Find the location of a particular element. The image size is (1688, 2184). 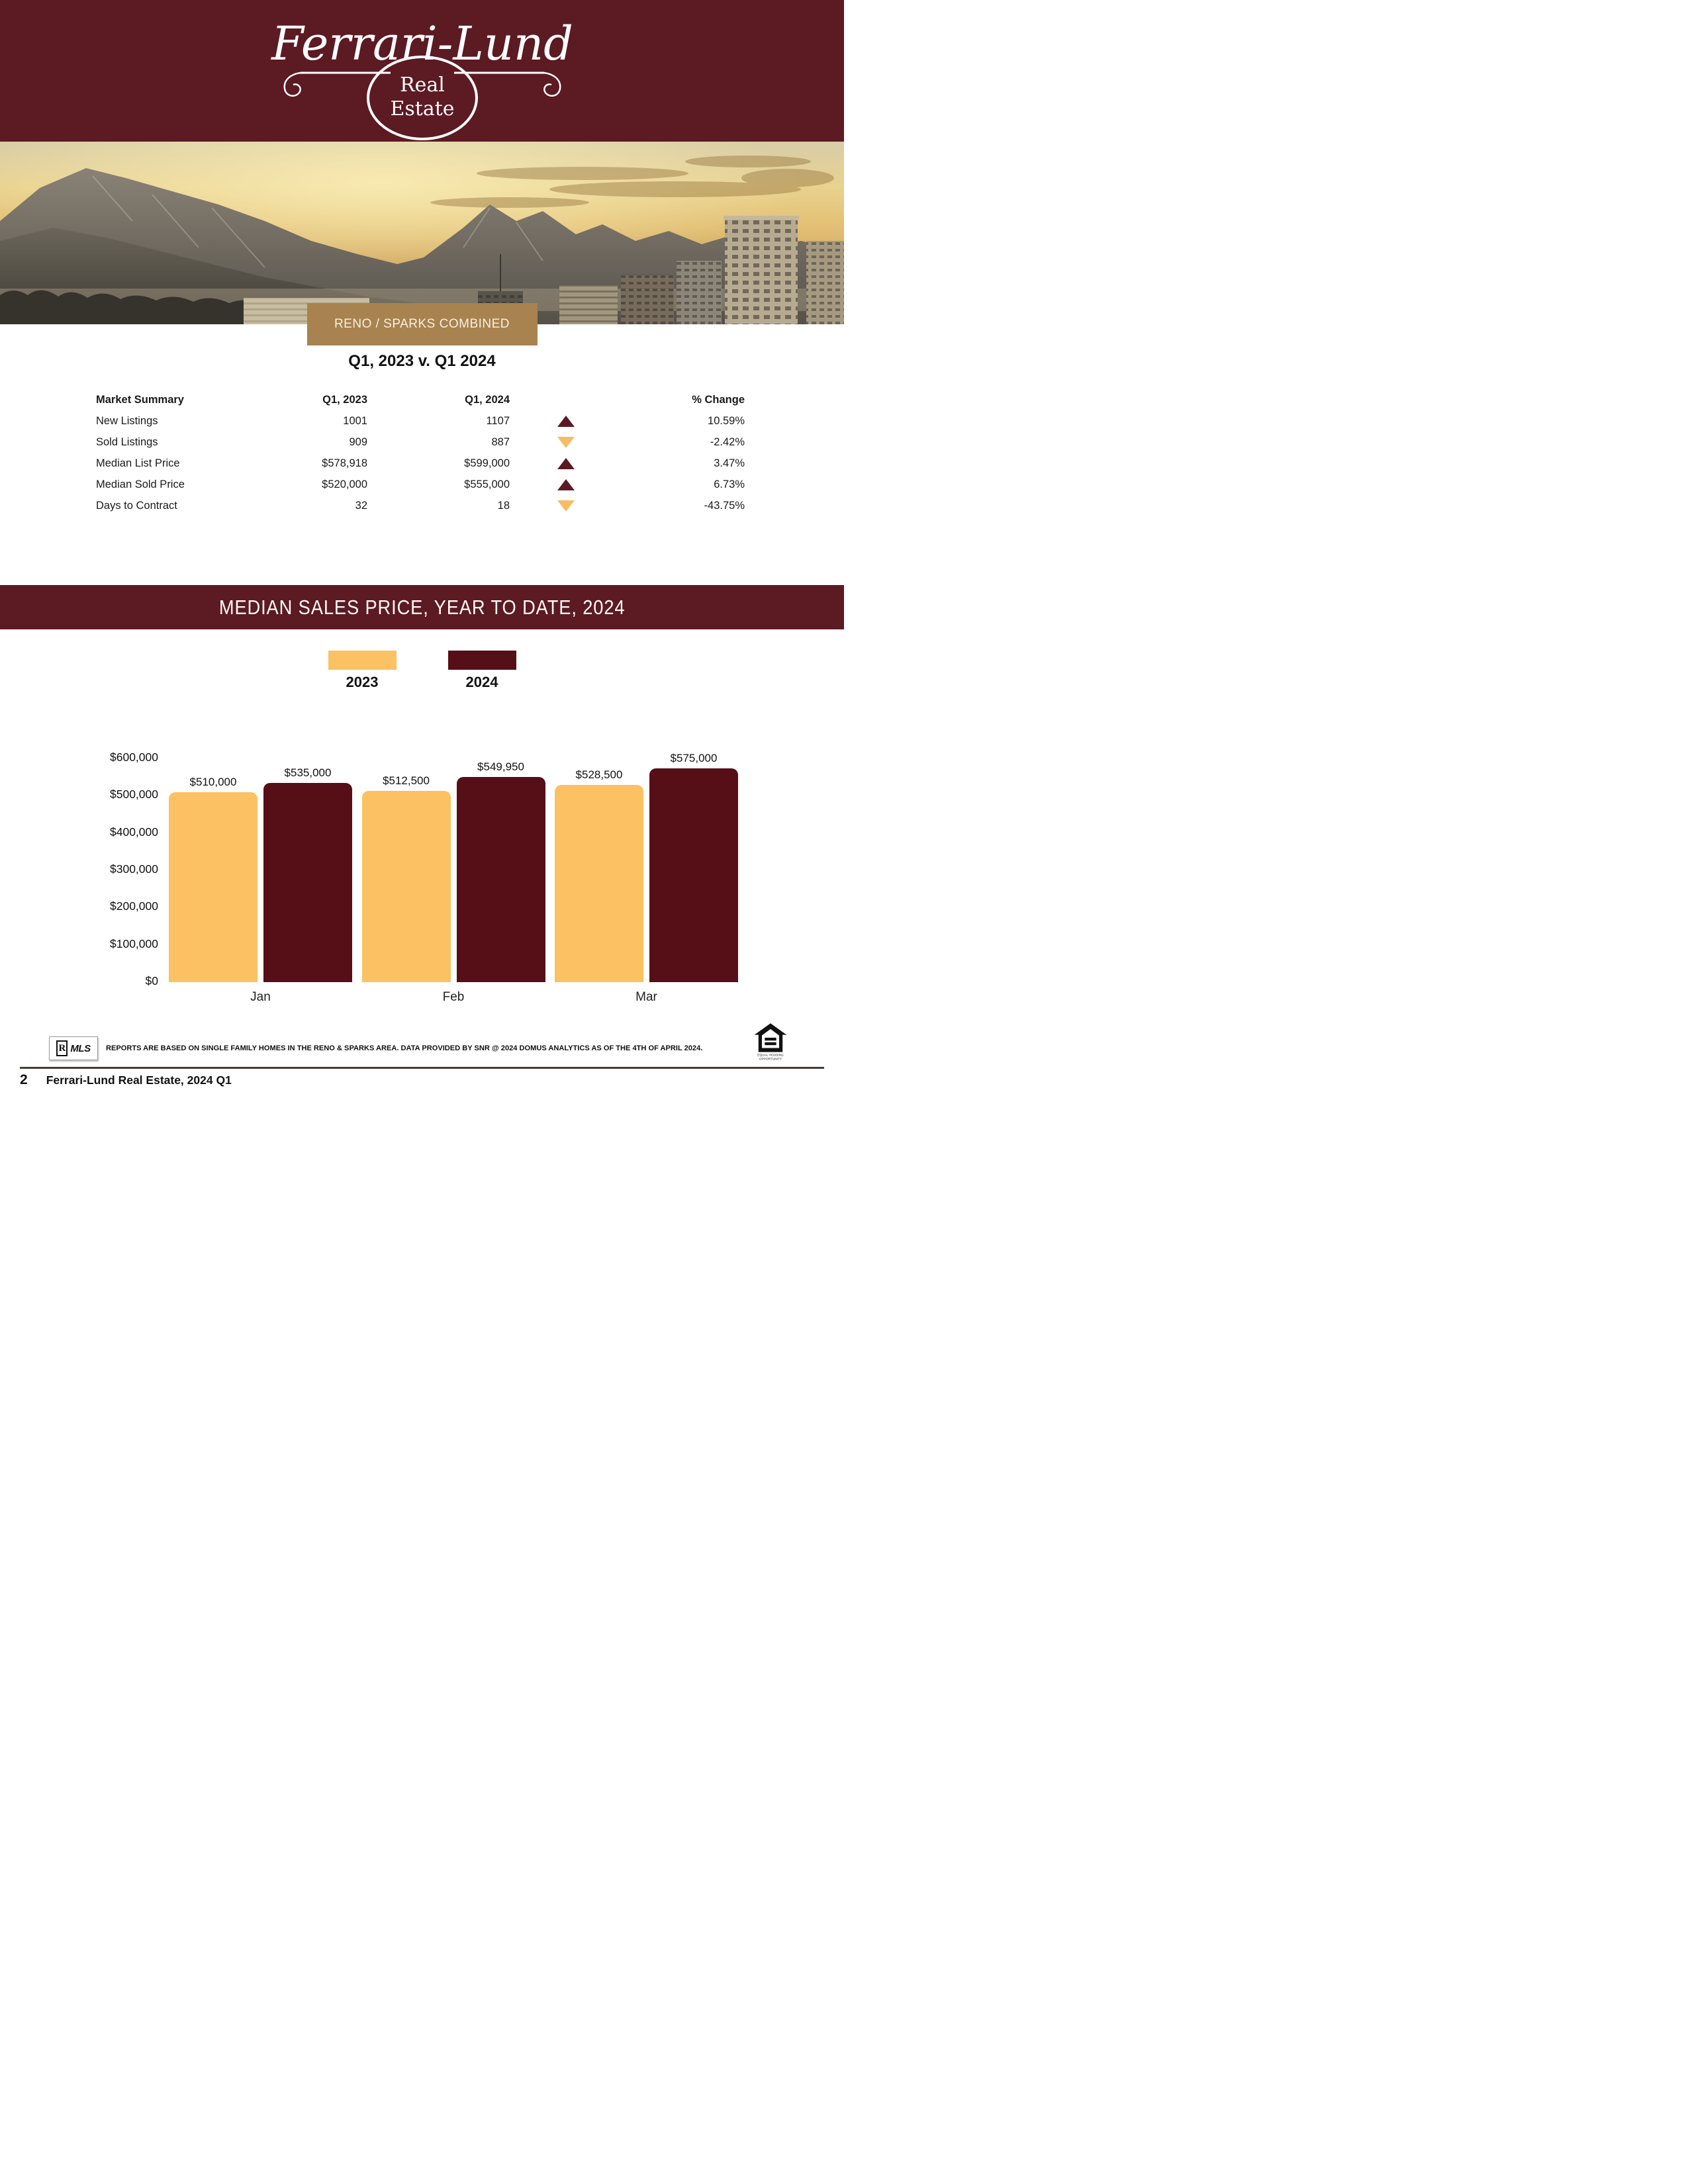

bar-2024-Jan is located at coordinates (307, 882).